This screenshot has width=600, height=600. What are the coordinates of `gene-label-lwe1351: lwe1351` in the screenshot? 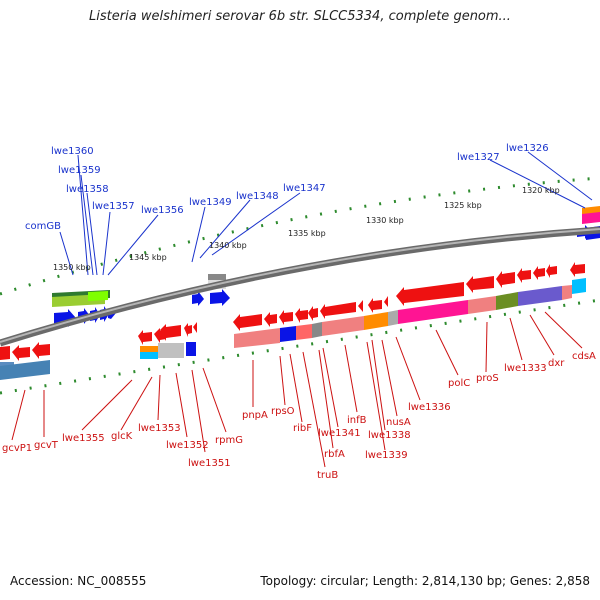 It's located at (209, 463).